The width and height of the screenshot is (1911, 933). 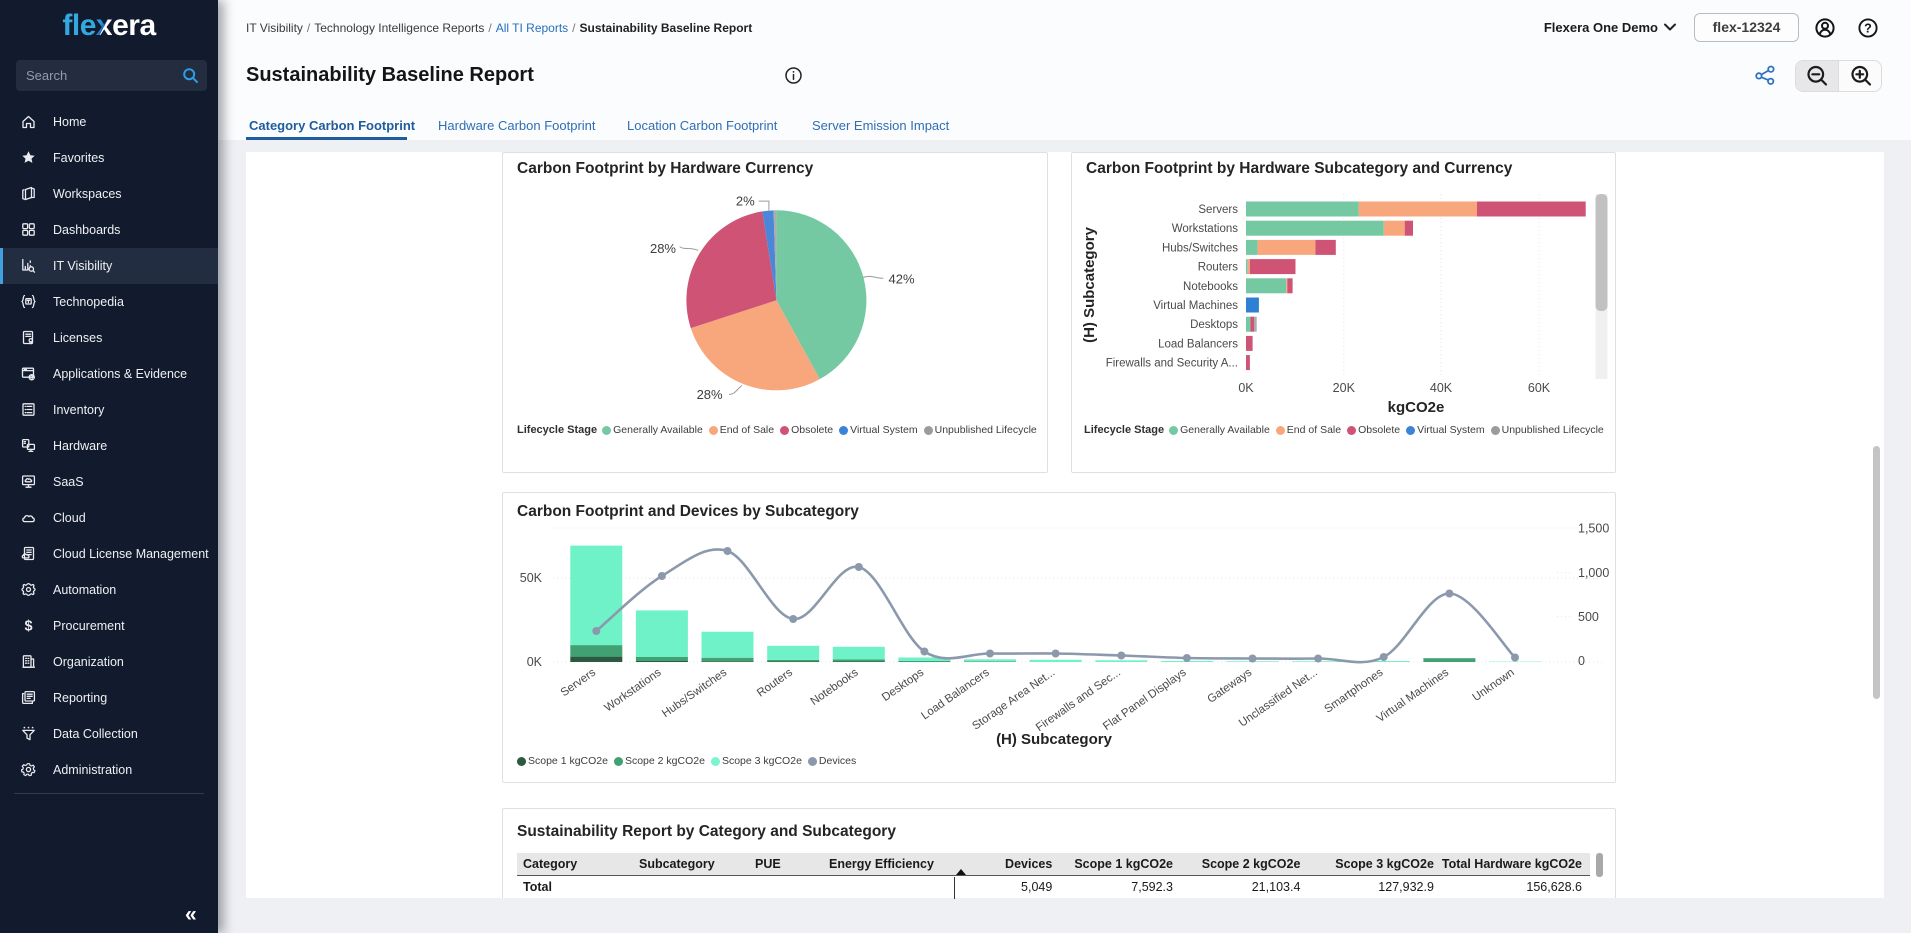 I want to click on svg-text: 20K, so click(x=1344, y=388).